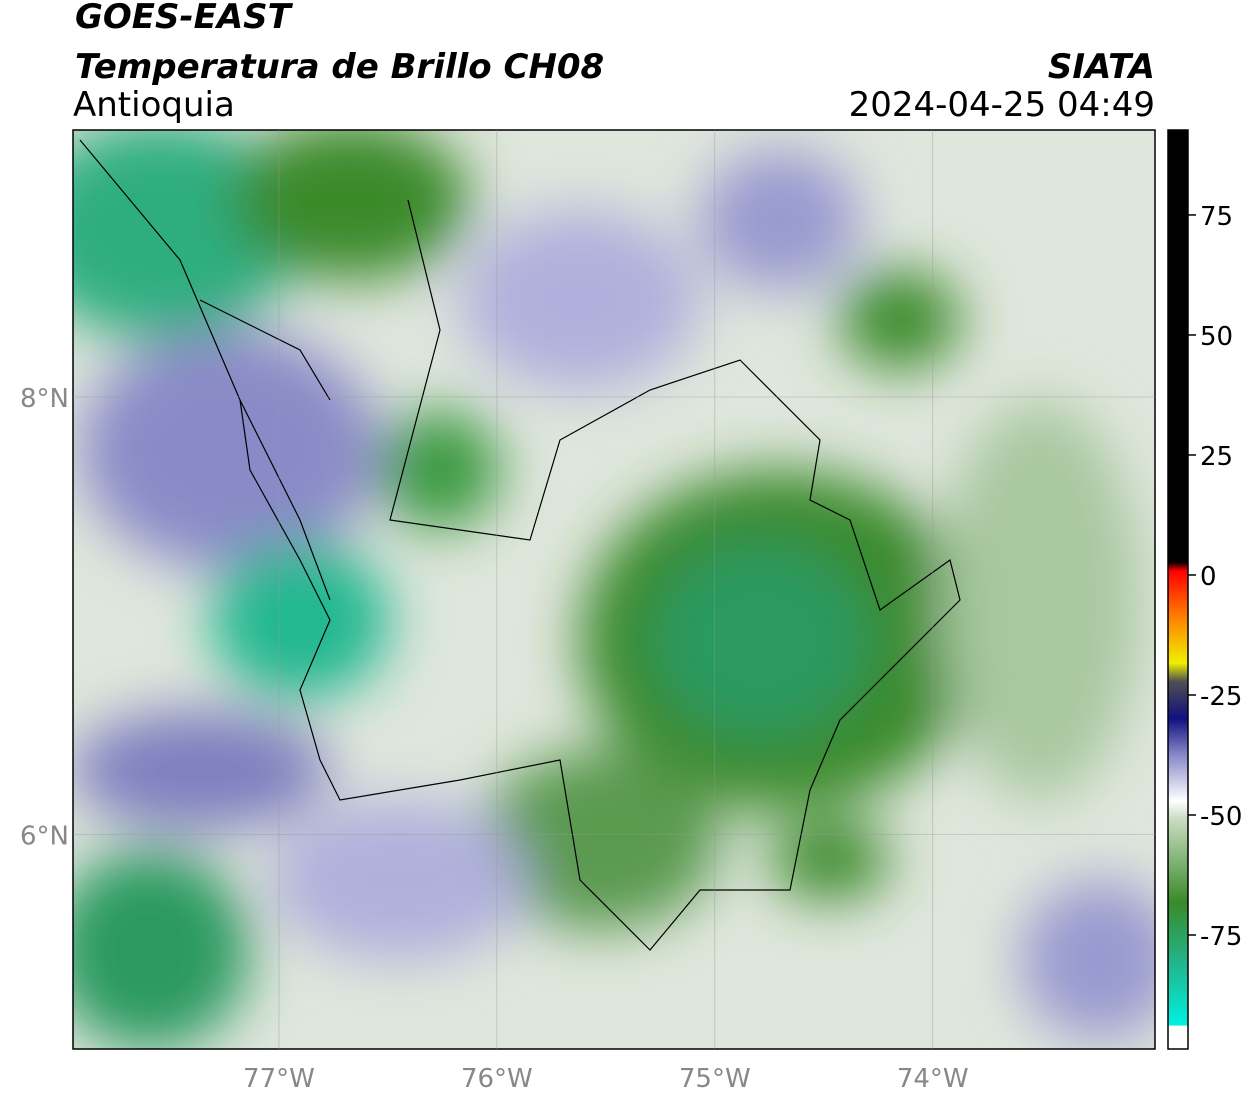 This screenshot has height=1103, width=1252. I want to click on colorbar-tick-label: -50, so click(1221, 817).